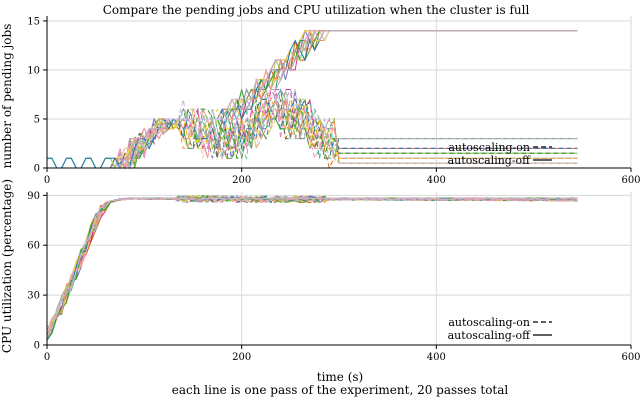 The width and height of the screenshot is (640, 400). Describe the element at coordinates (33, 21) in the screenshot. I see `y-tick-label: 15` at that location.